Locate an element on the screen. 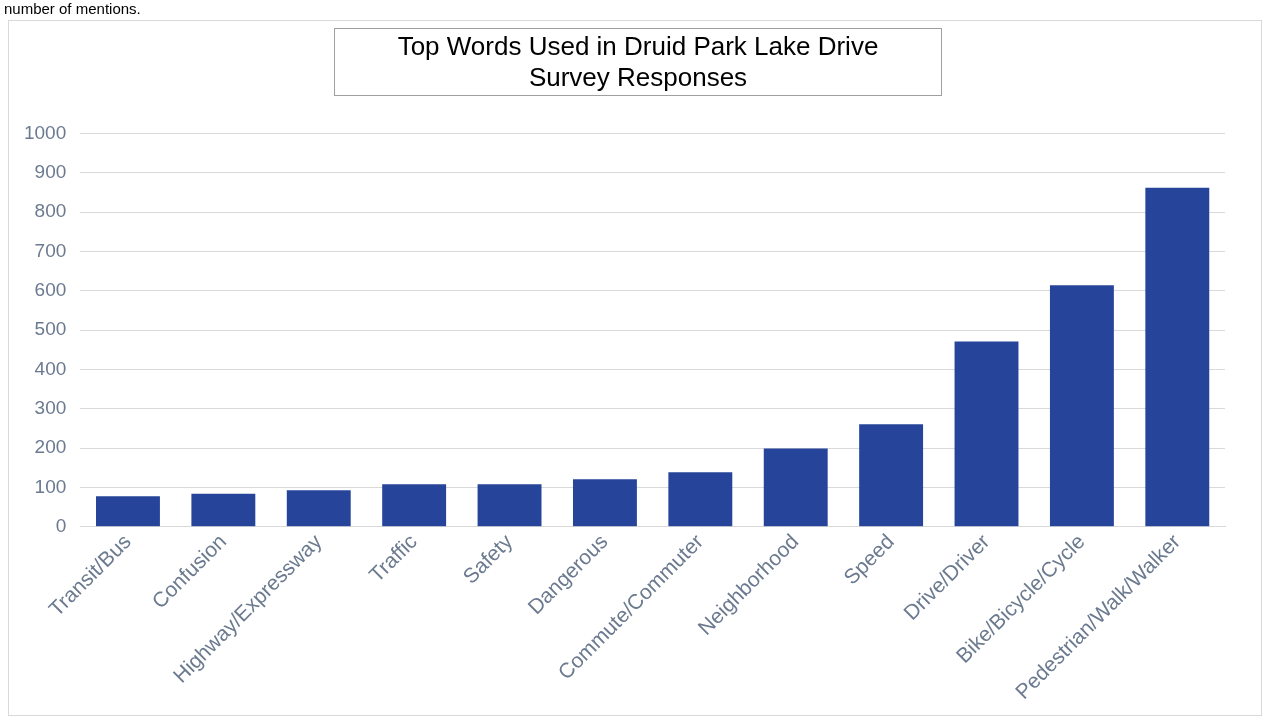 The image size is (1264, 717). y-tick-label: 700 is located at coordinates (50, 250).